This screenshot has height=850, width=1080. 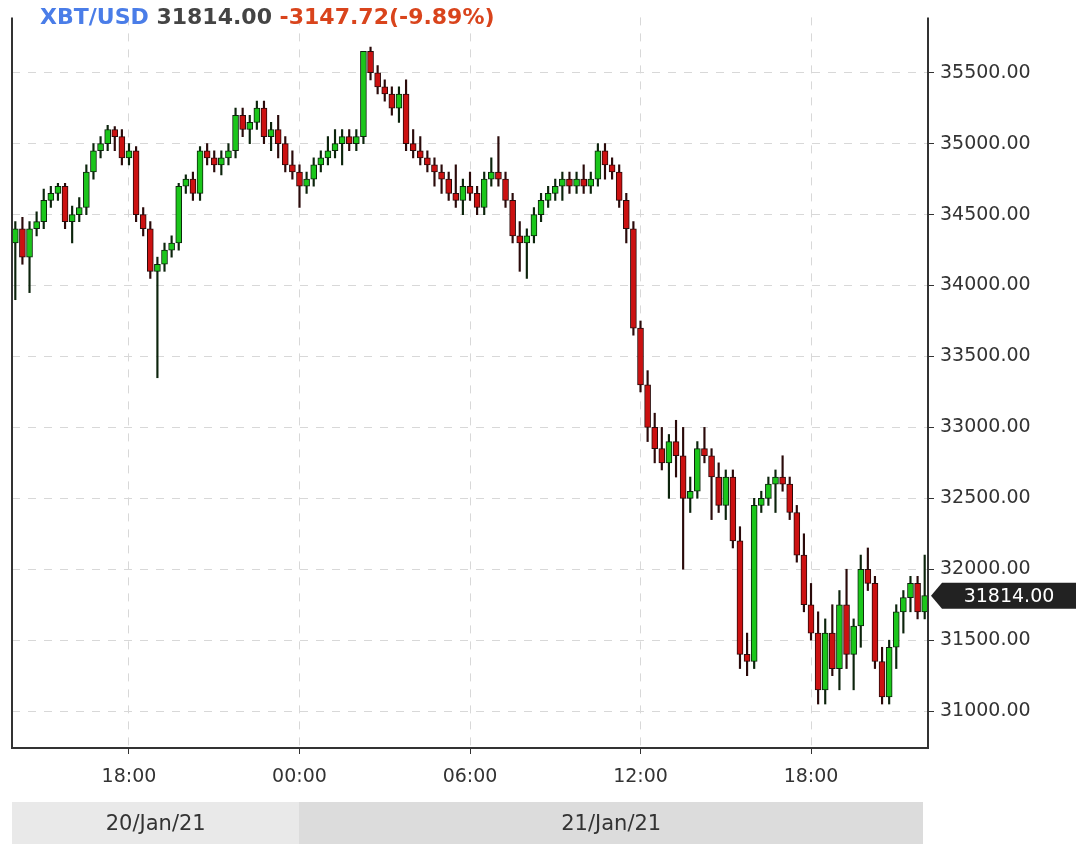 What do you see at coordinates (985, 212) in the screenshot?
I see `y-tick-label: 34500.00` at bounding box center [985, 212].